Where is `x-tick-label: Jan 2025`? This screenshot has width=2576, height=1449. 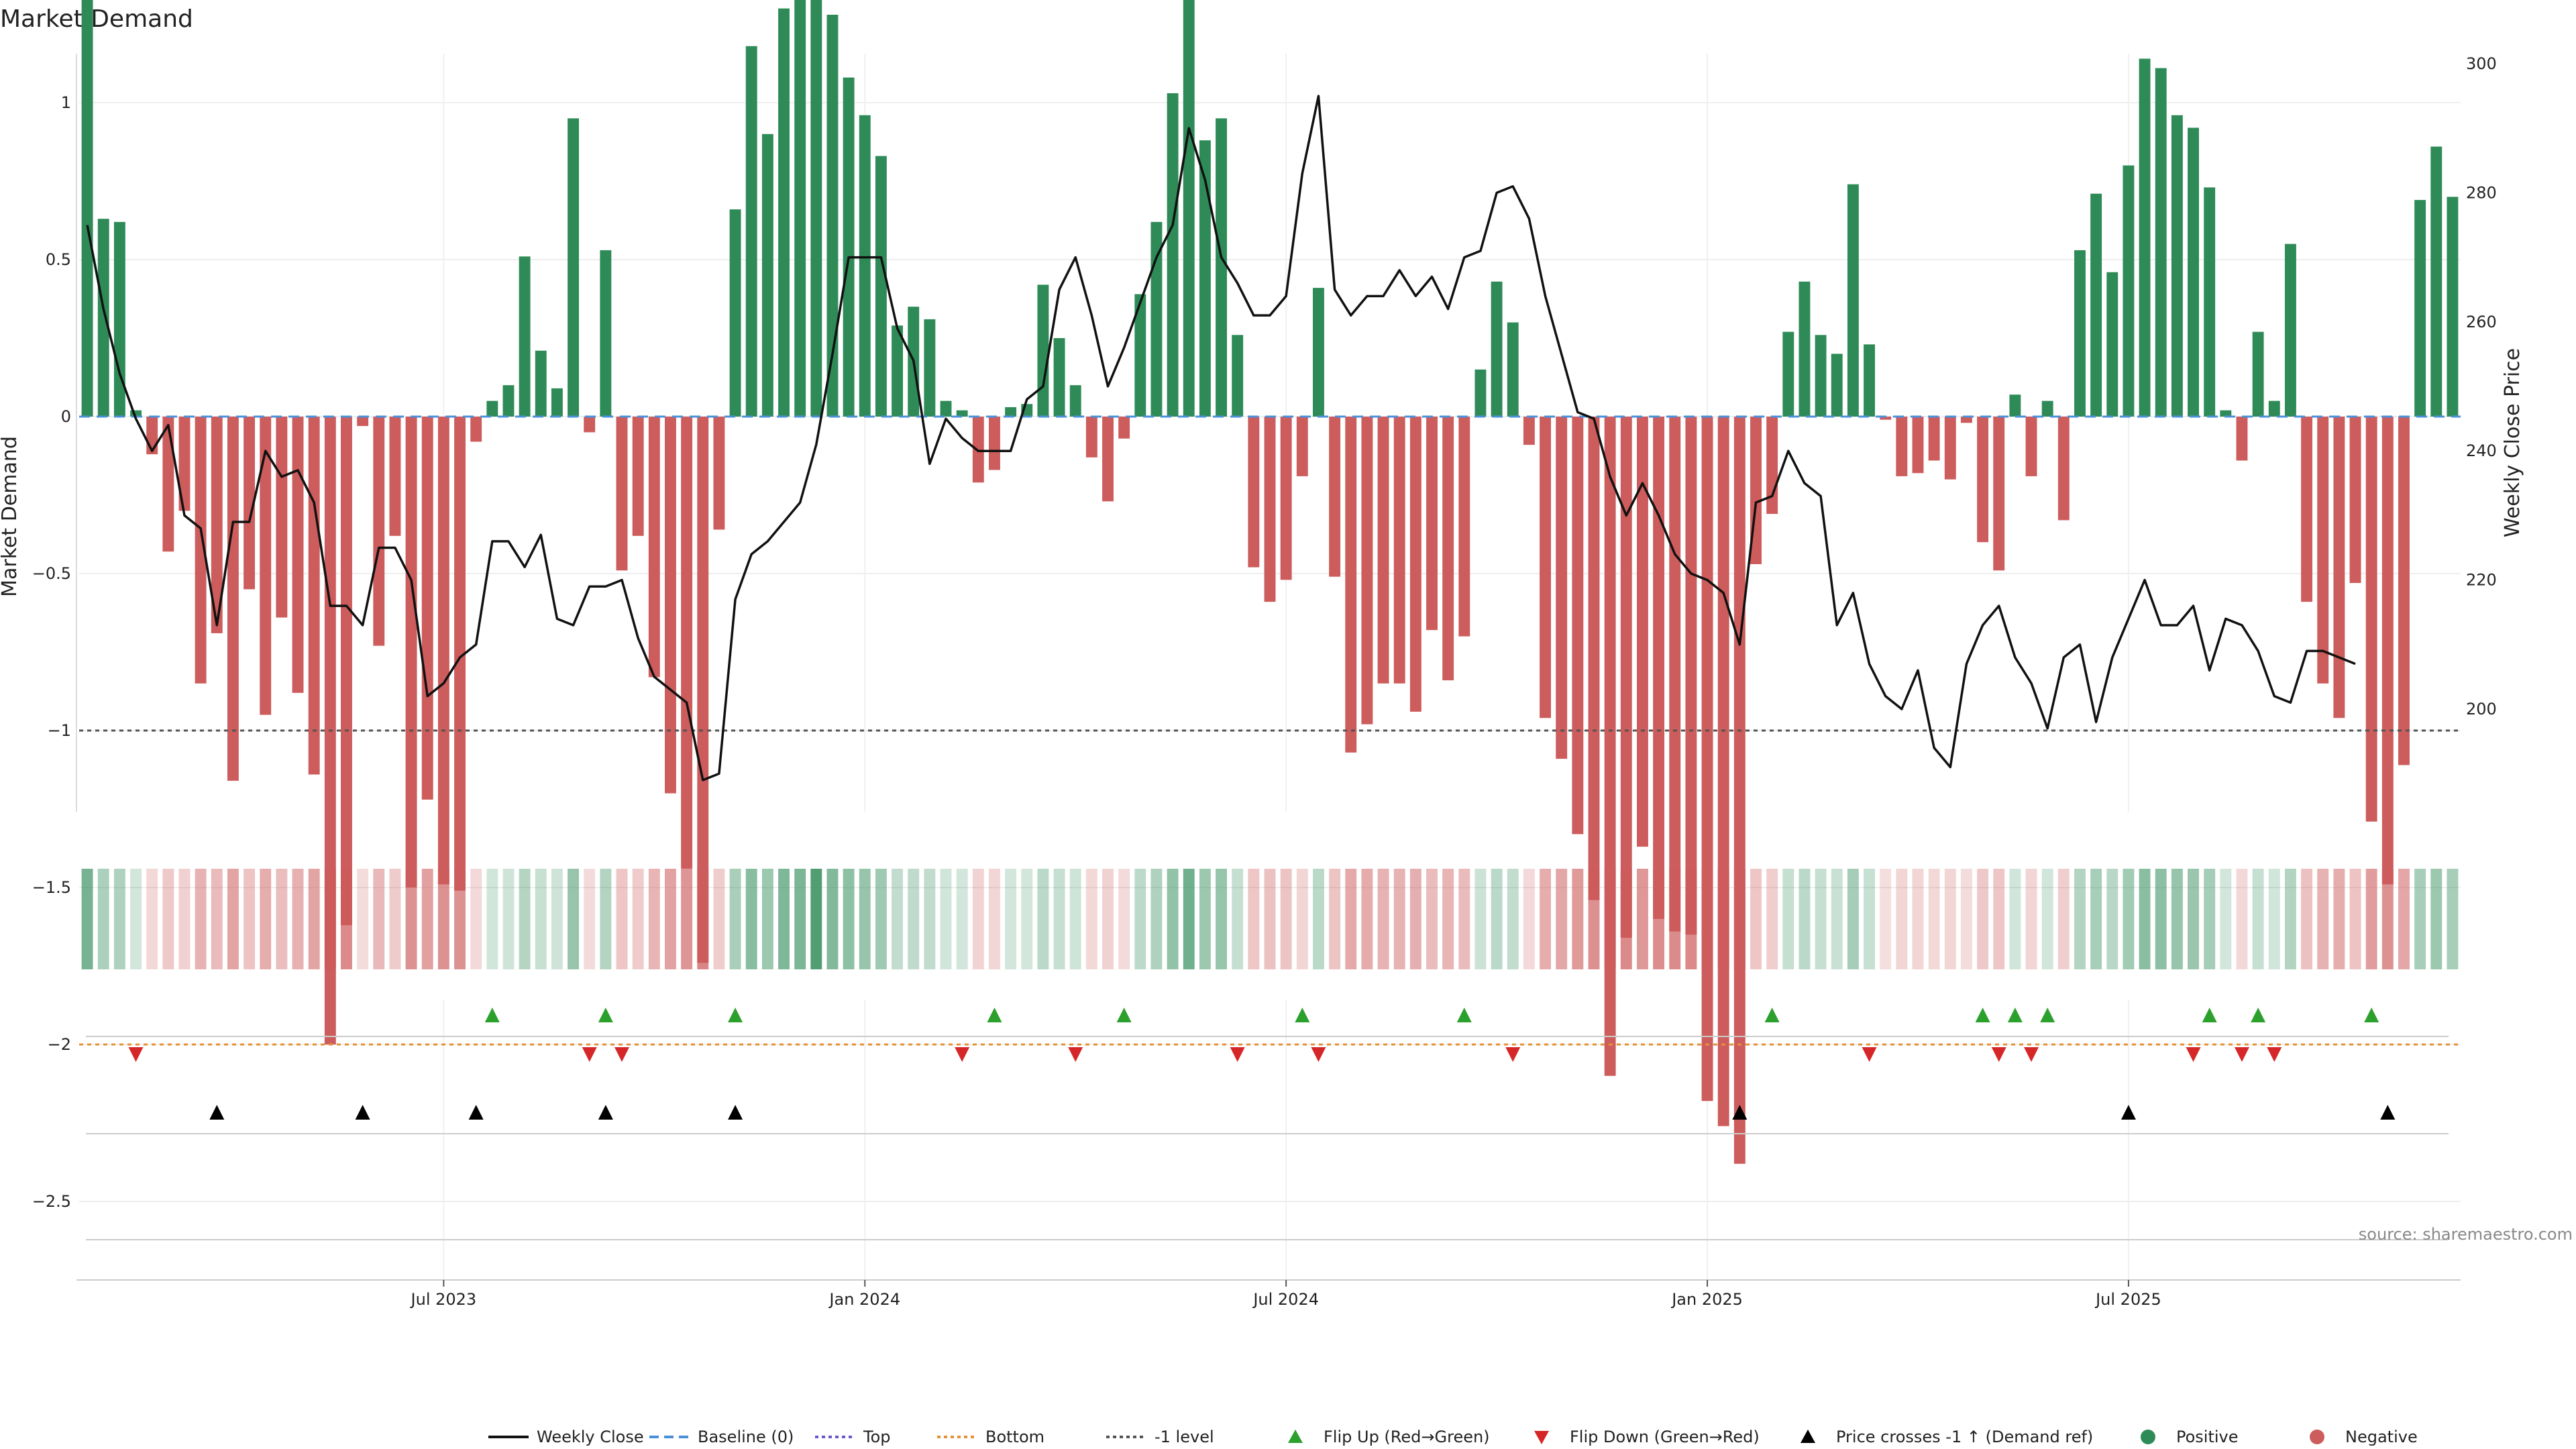 x-tick-label: Jan 2025 is located at coordinates (1706, 1299).